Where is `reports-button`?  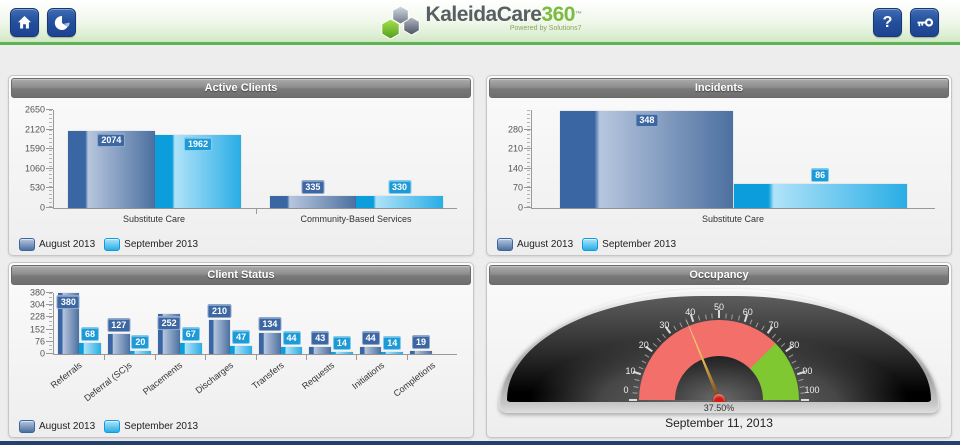
reports-button is located at coordinates (61, 22).